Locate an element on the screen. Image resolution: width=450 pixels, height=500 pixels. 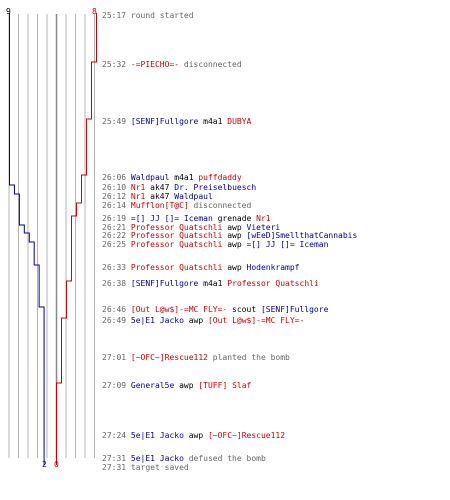
event-text: target saved is located at coordinates (159, 467).